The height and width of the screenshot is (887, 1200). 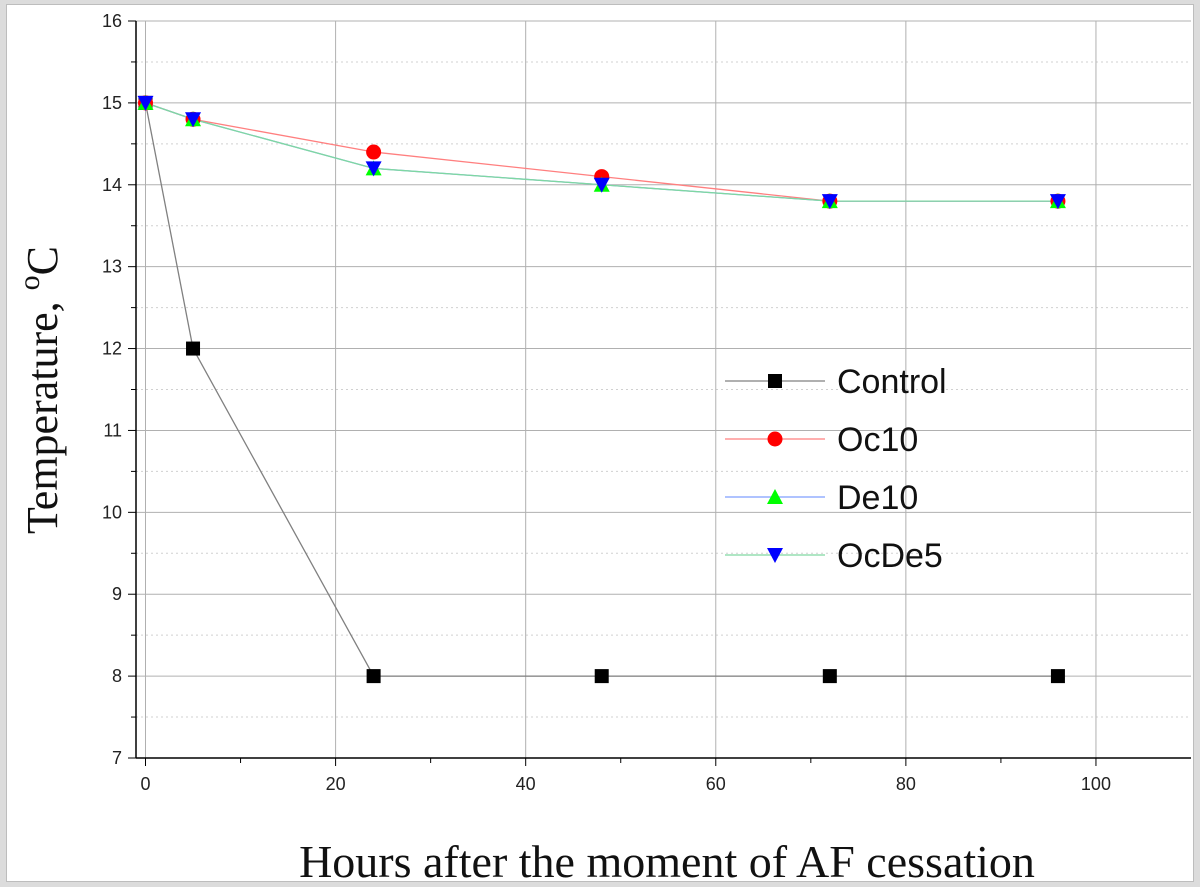 What do you see at coordinates (1096, 784) in the screenshot?
I see `x-tick-label: 100` at bounding box center [1096, 784].